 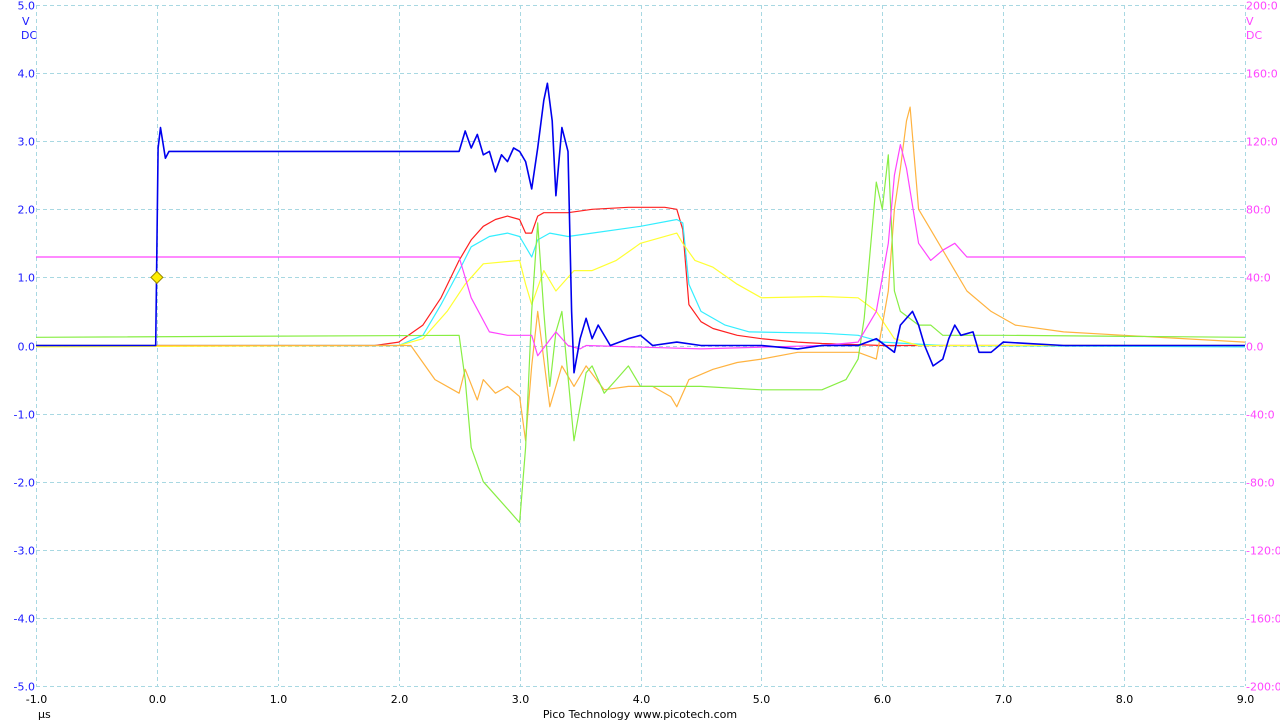 I want to click on left-y-tick-label: 4.0, so click(x=27, y=74).